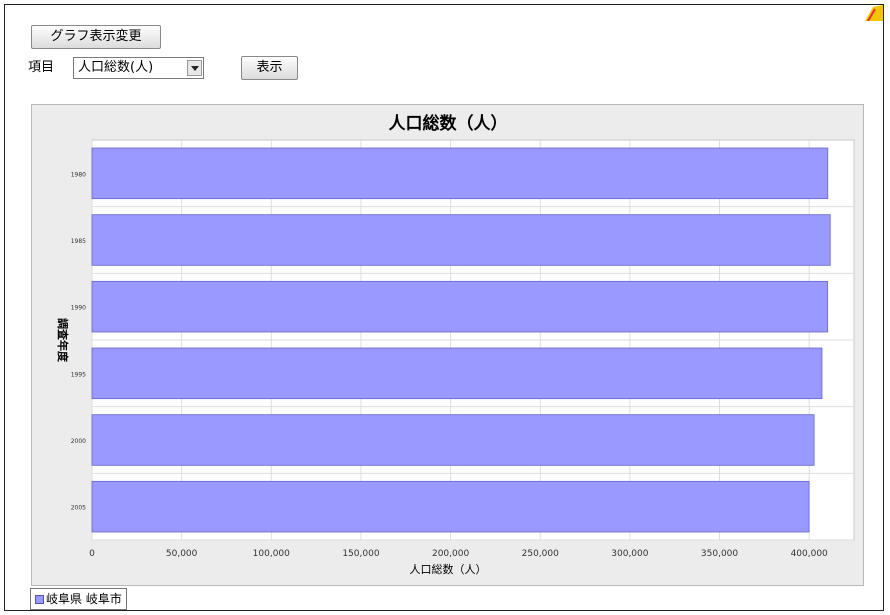 The height and width of the screenshot is (615, 890). Describe the element at coordinates (96, 37) in the screenshot. I see `change-graph-button: グラフ表示変更` at that location.